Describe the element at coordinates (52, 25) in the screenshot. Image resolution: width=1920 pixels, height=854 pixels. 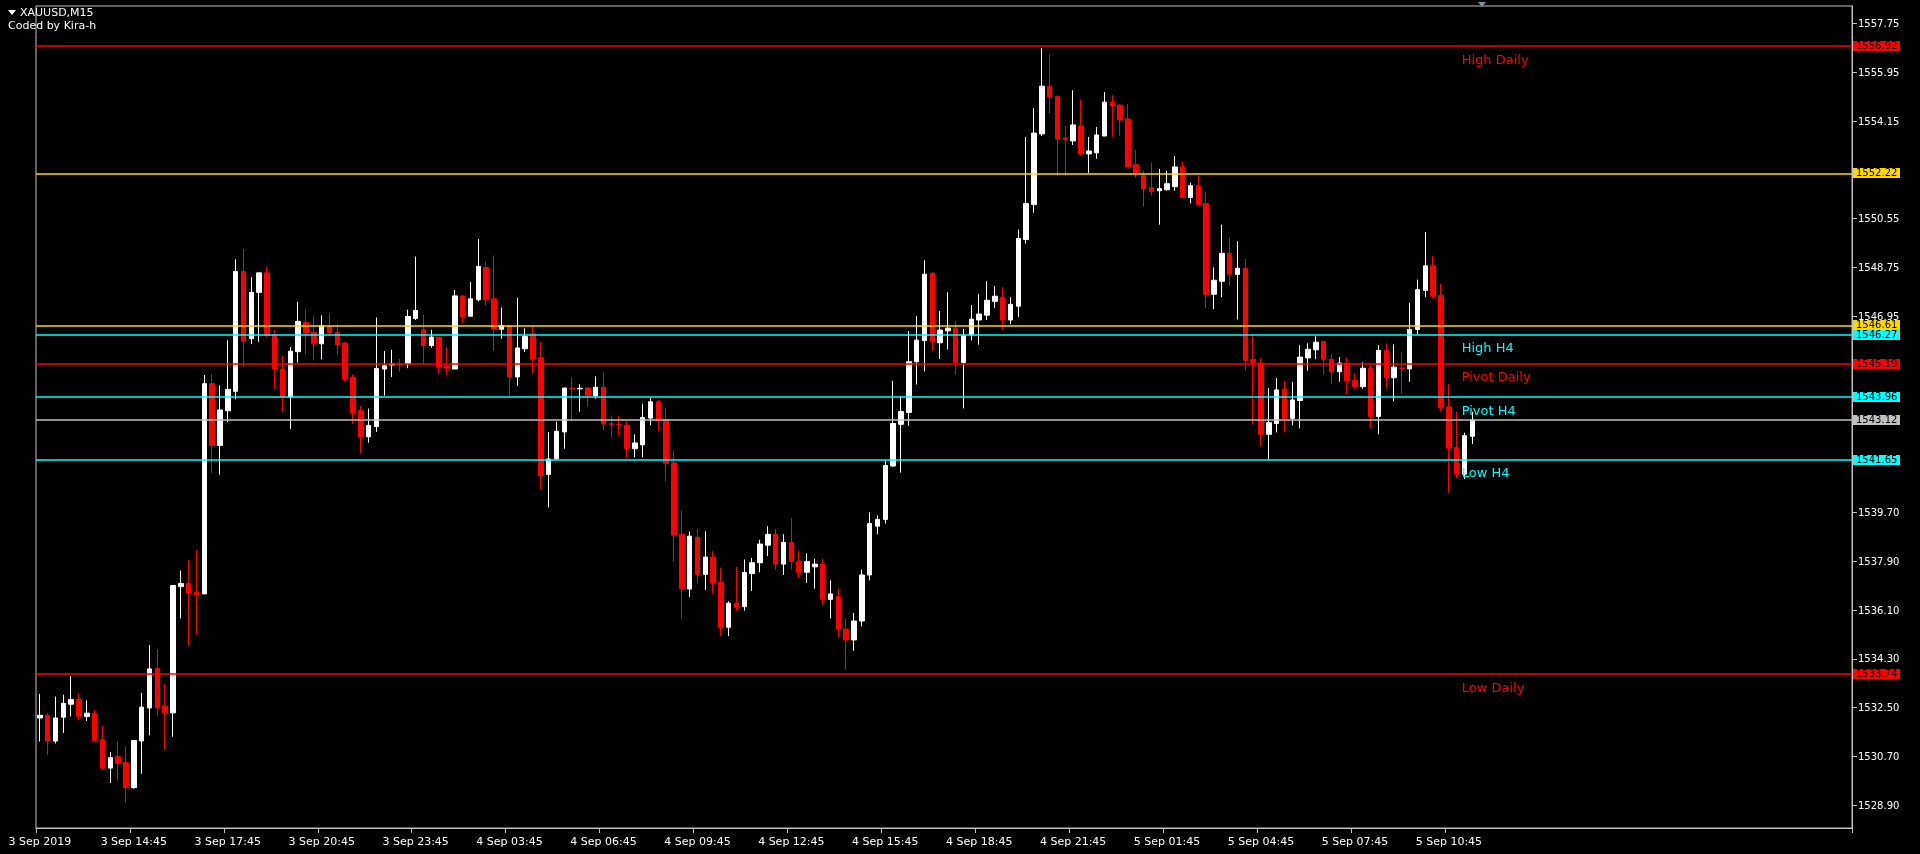
I see `annotation: Coded by Kira-h` at that location.